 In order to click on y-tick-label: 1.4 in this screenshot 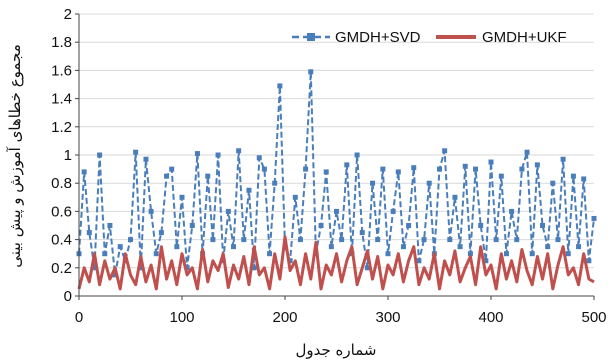, I will do `click(61, 99)`.